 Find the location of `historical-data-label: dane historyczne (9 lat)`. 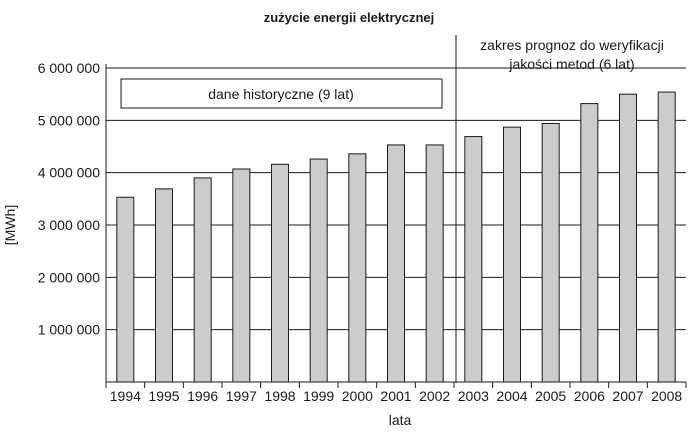

historical-data-label: dane historyczne (9 lat) is located at coordinates (281, 94).